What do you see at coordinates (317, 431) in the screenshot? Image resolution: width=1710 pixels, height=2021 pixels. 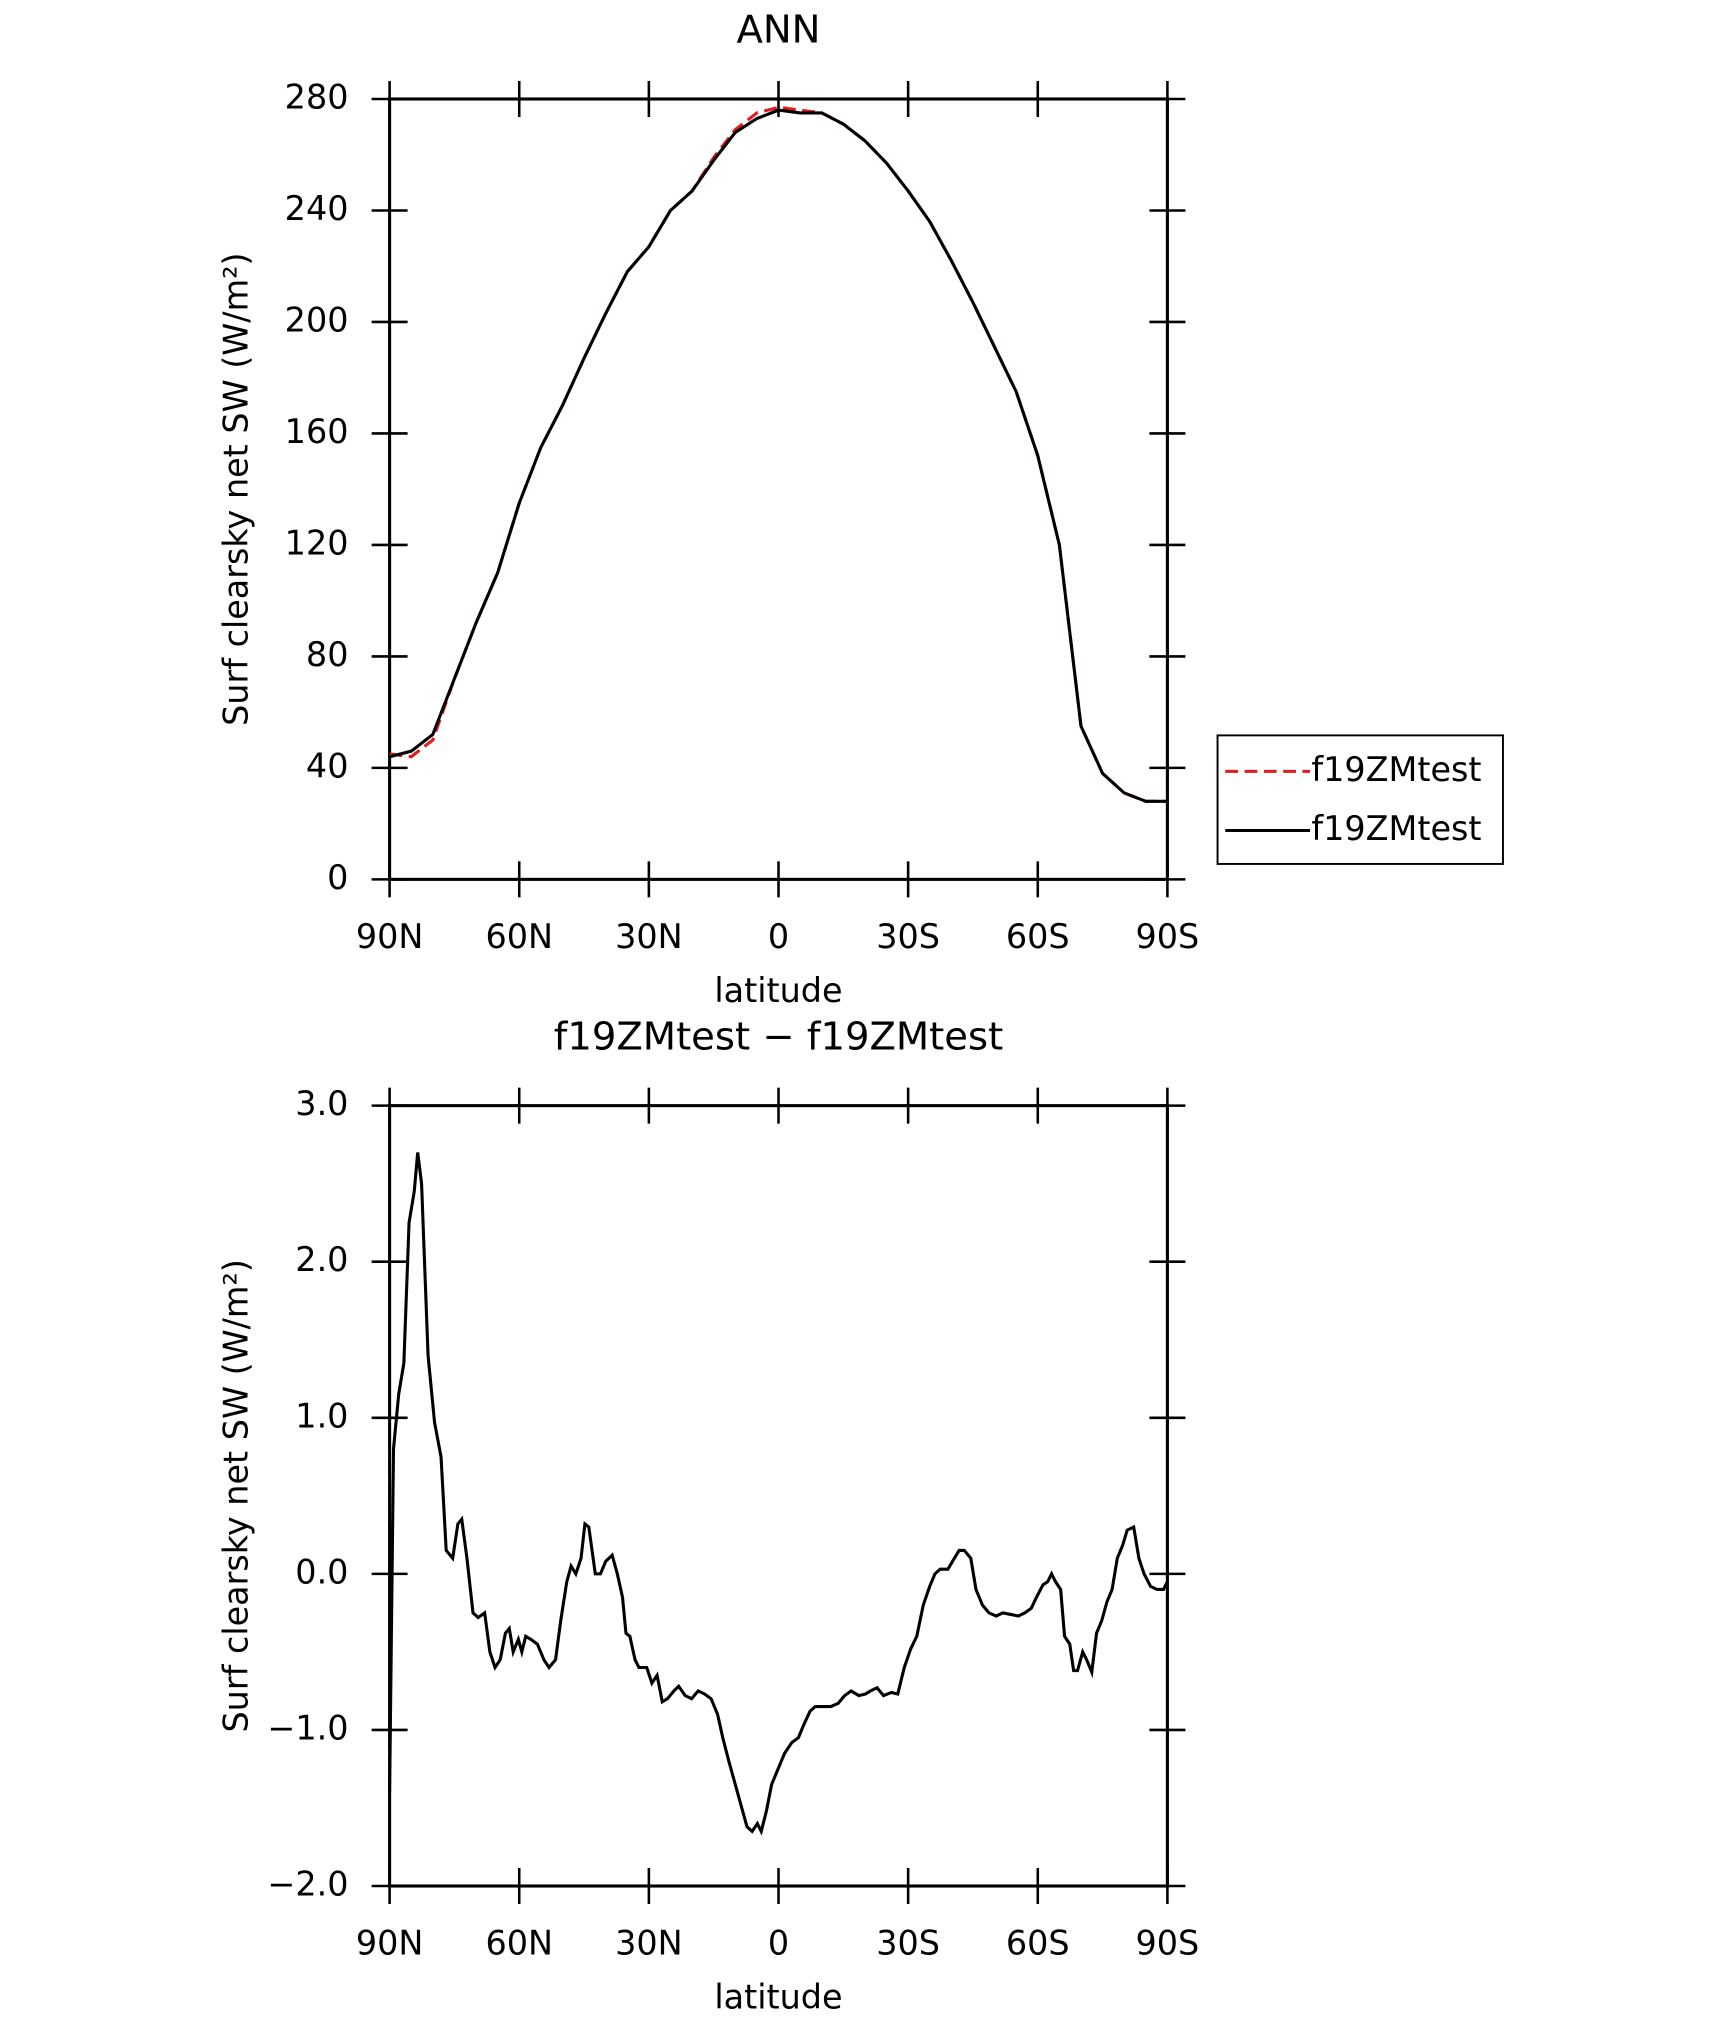 I see `y-tick-label: 160` at bounding box center [317, 431].